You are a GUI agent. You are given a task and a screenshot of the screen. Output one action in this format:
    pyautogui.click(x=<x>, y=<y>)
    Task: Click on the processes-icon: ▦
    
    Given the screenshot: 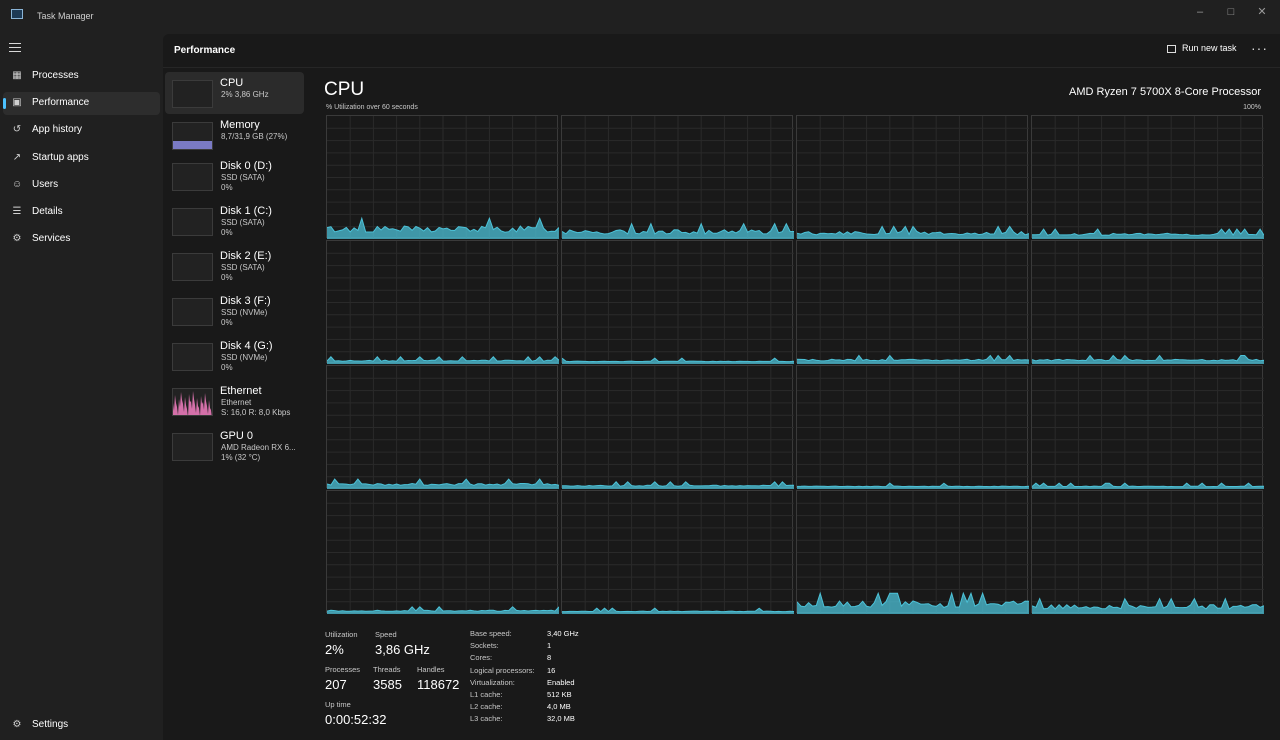 What is the action you would take?
    pyautogui.click(x=17, y=75)
    